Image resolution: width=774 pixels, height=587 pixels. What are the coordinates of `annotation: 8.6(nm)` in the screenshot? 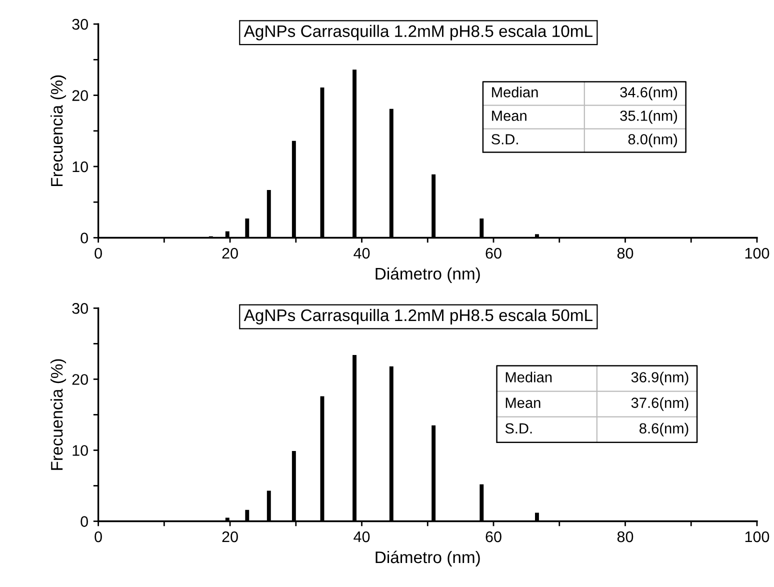 It's located at (664, 429).